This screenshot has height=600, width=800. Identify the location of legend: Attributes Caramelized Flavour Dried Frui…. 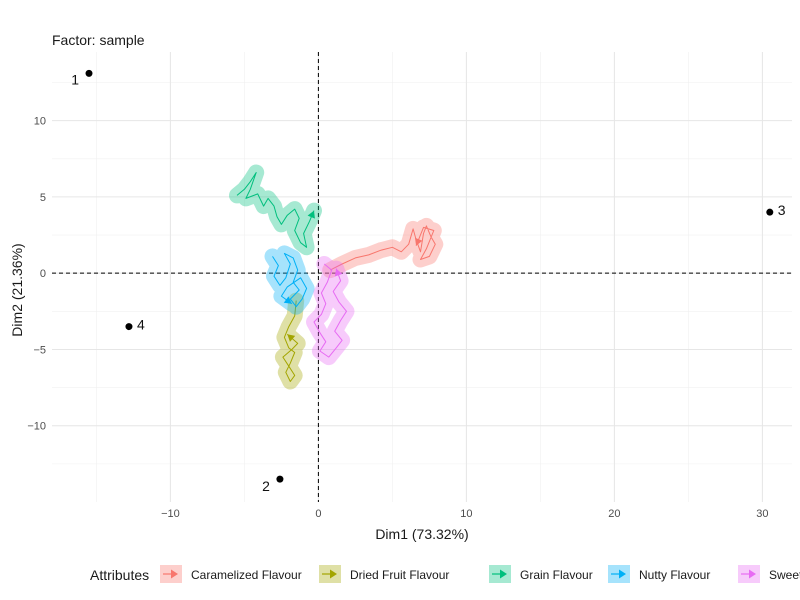
(445, 574).